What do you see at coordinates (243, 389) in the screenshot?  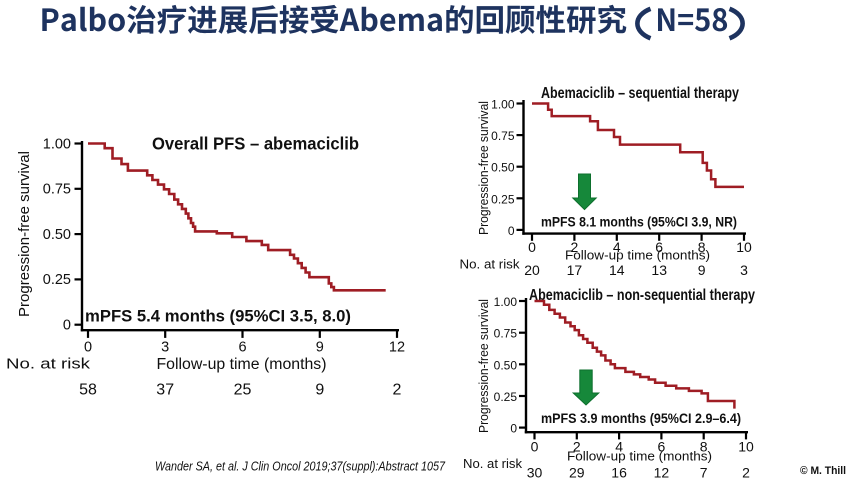 I see `svg-text: 25` at bounding box center [243, 389].